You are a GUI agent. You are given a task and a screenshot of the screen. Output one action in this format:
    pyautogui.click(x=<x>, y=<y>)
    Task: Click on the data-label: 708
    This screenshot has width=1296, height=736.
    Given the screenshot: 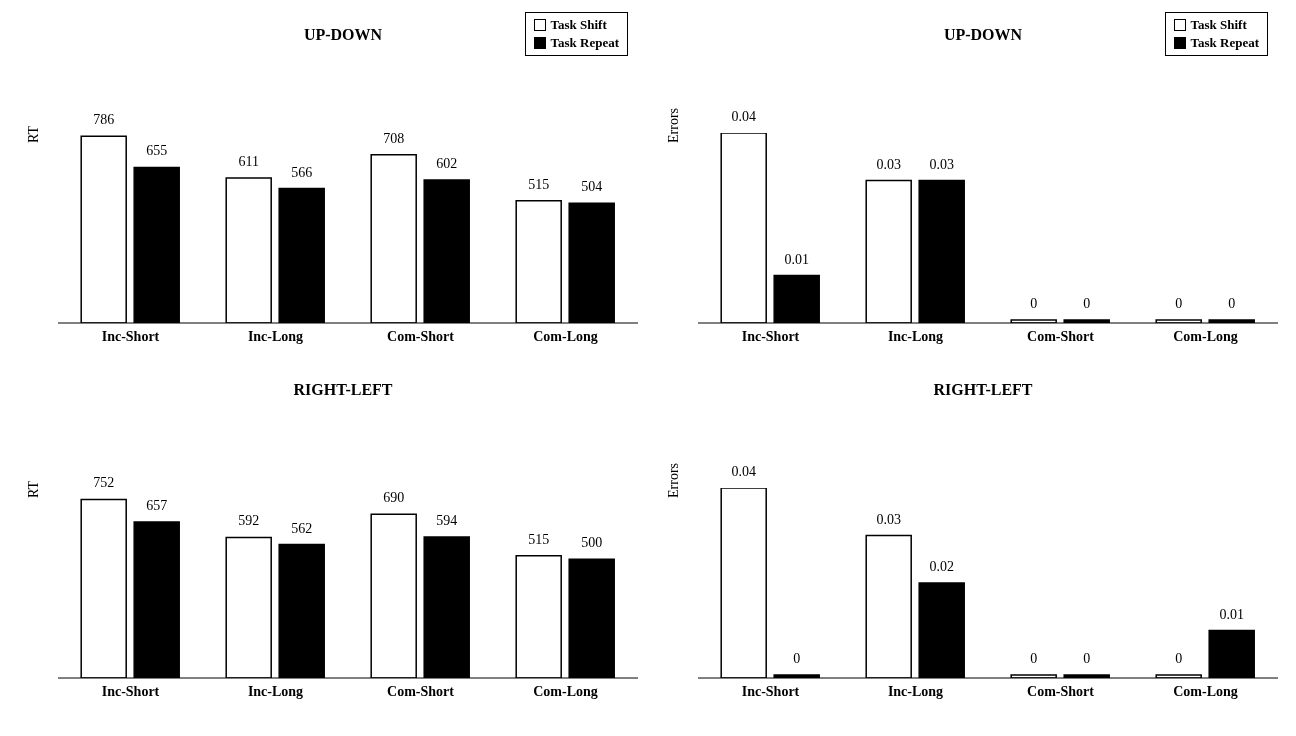 What is the action you would take?
    pyautogui.click(x=394, y=138)
    